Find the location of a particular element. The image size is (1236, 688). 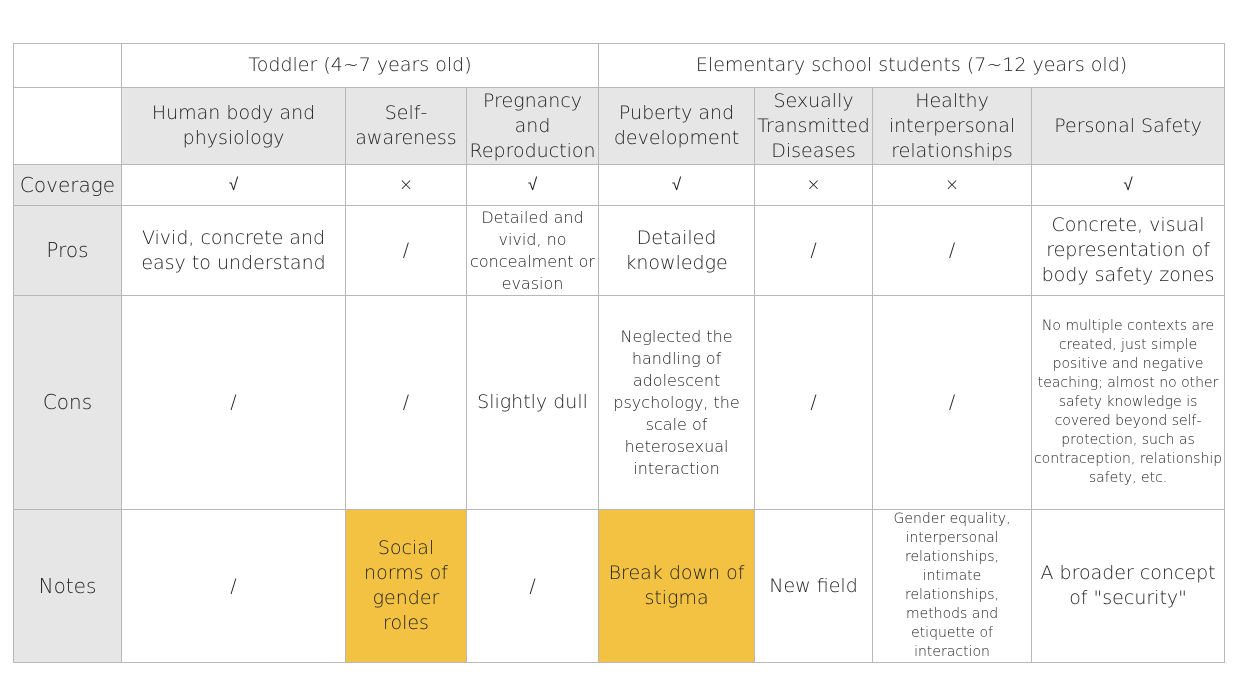

topic-personal-safety: Personal Safety is located at coordinates (1128, 126).